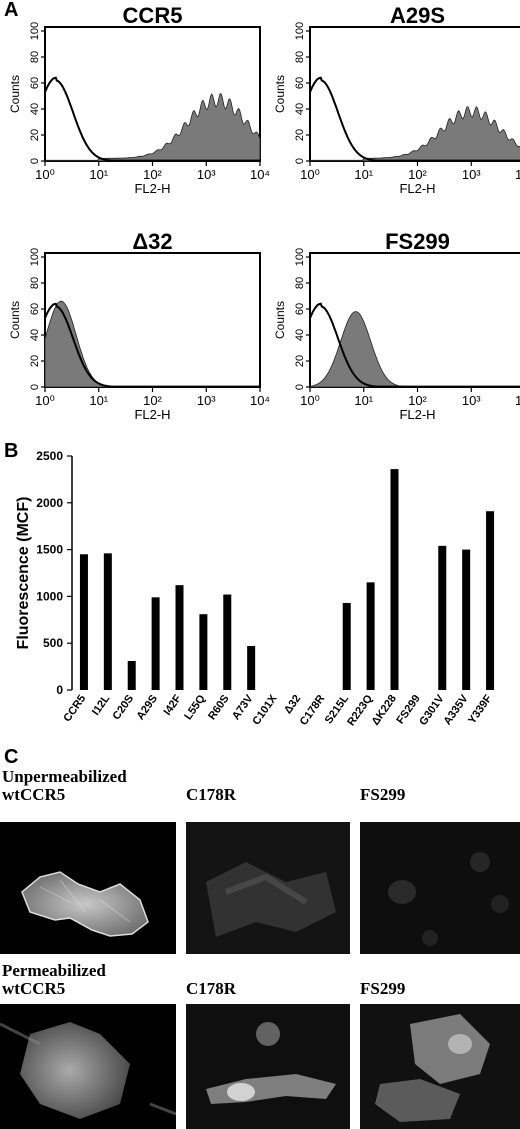  Describe the element at coordinates (101, 705) in the screenshot. I see `x-tick-label: I12L` at that location.